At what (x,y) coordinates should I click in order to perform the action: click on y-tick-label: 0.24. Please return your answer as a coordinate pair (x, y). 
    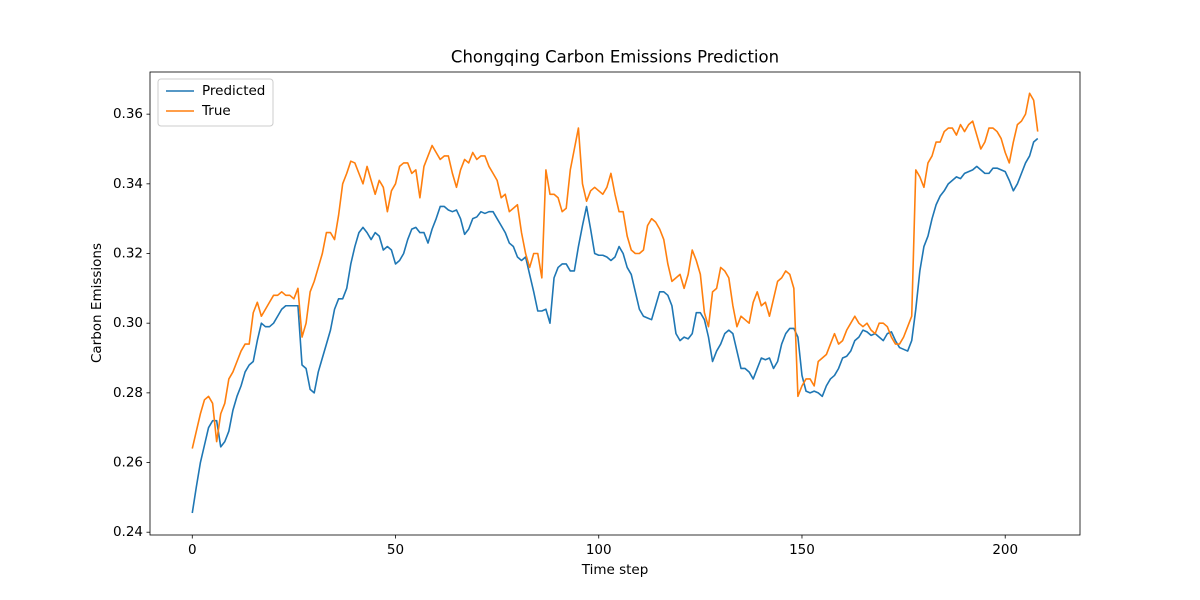
    Looking at the image, I should click on (128, 532).